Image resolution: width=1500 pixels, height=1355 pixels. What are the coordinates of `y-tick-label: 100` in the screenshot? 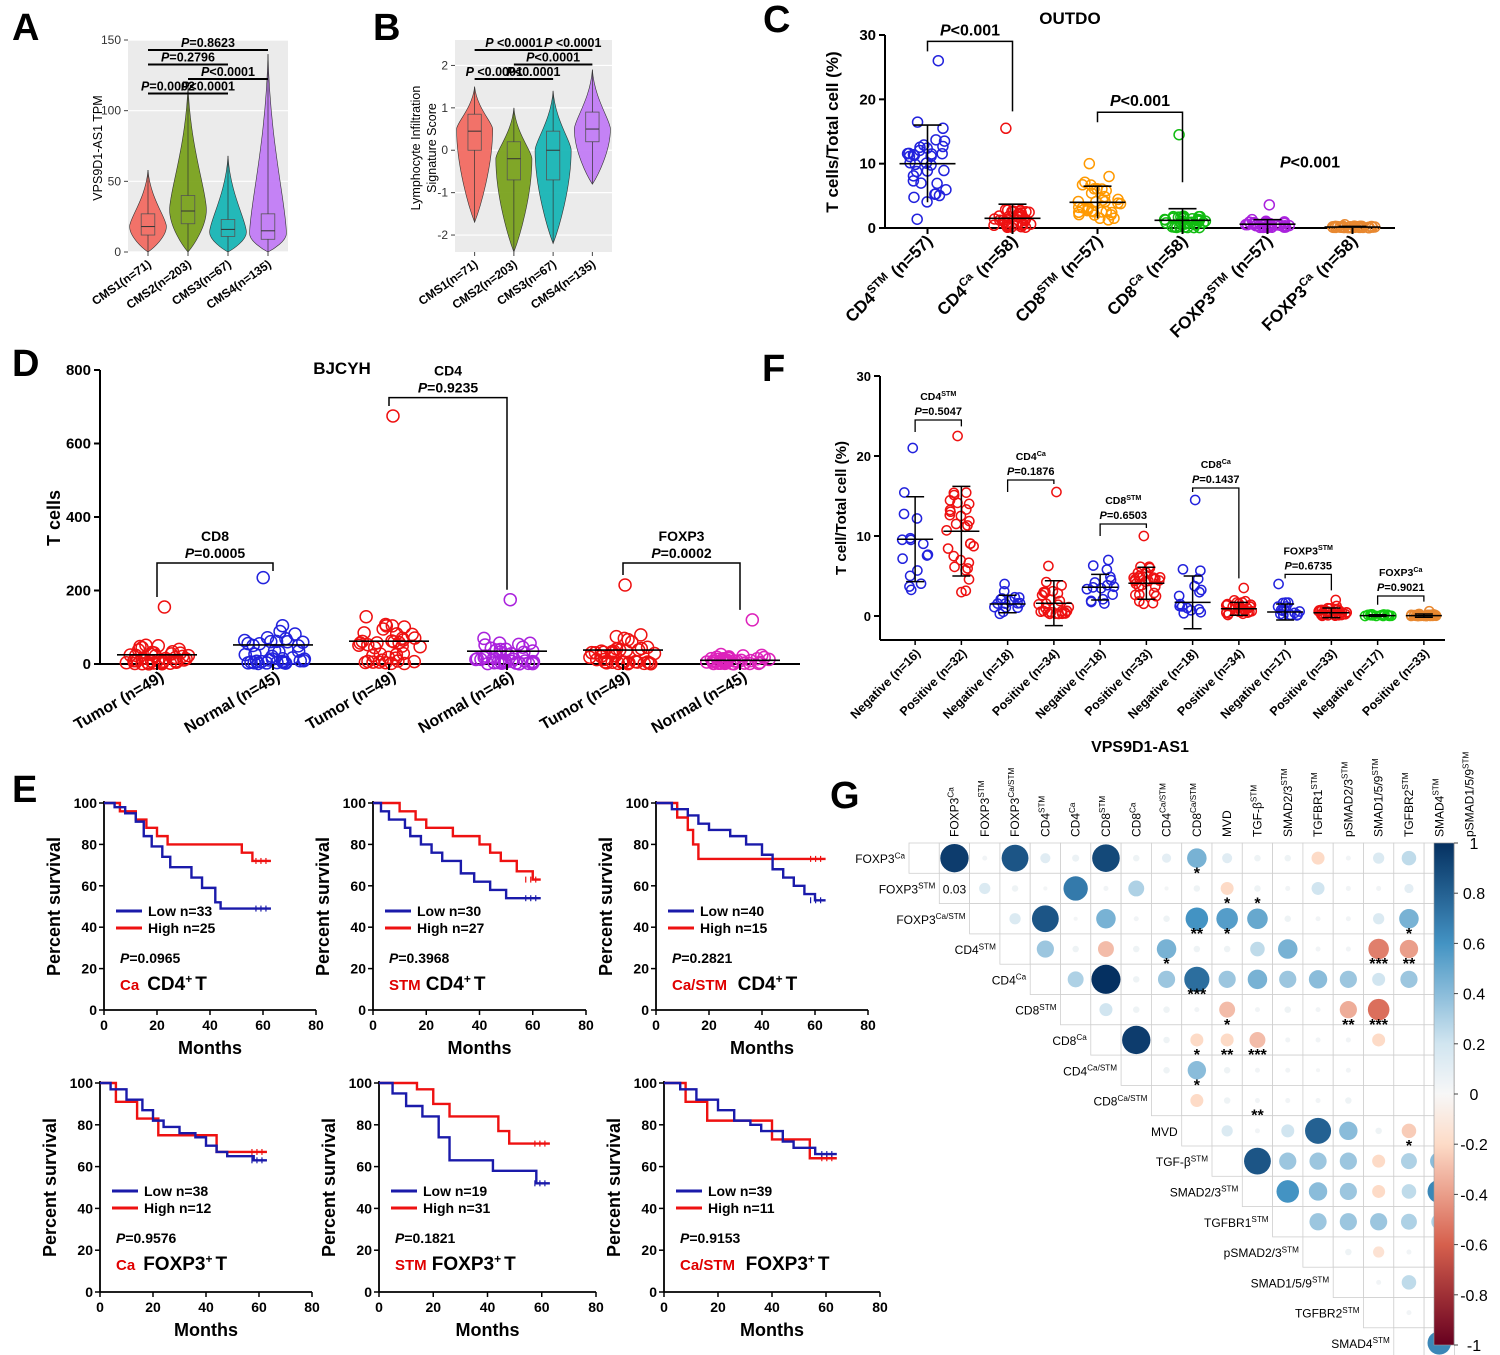 It's located at (111, 111).